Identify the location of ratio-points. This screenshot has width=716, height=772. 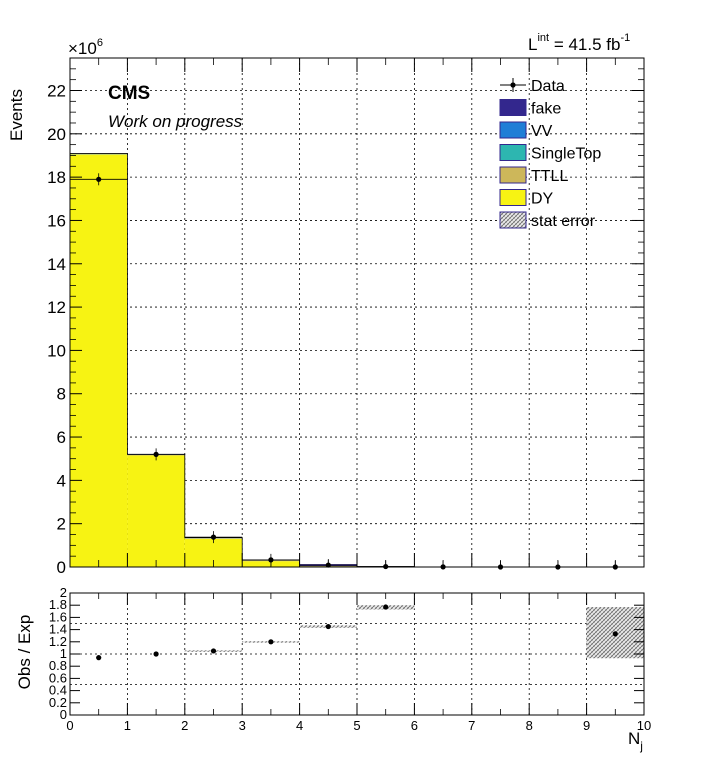
(357, 632).